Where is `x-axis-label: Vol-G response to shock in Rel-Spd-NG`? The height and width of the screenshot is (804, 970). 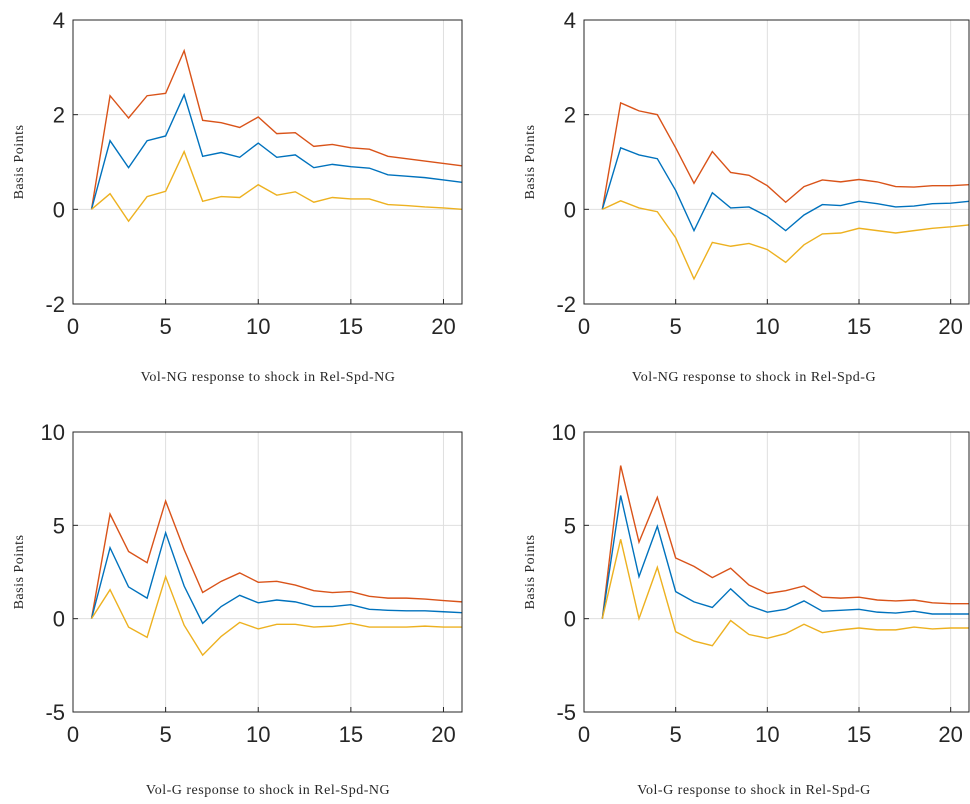 x-axis-label: Vol-G response to shock in Rel-Spd-NG is located at coordinates (268, 790).